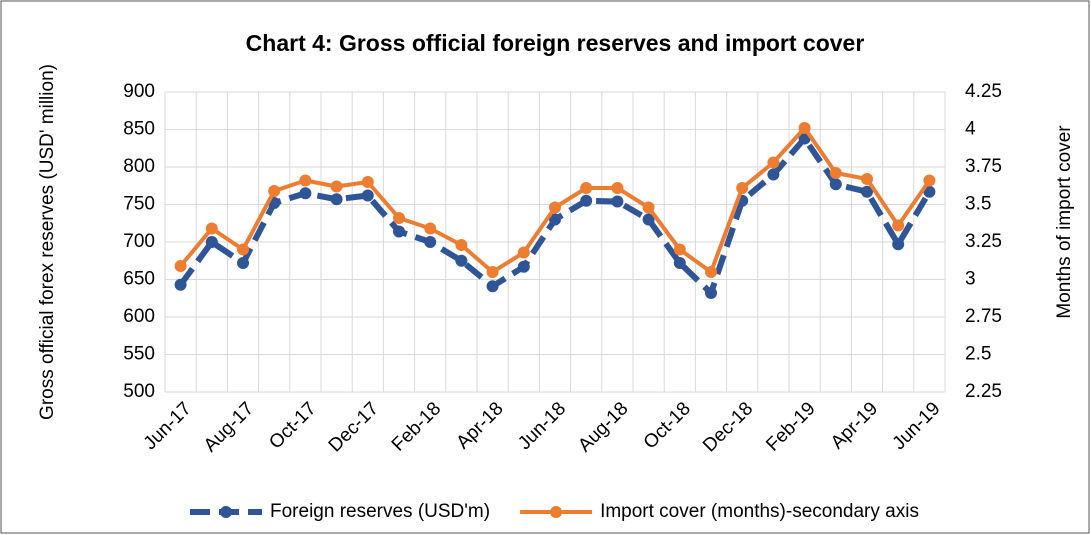 The height and width of the screenshot is (535, 1091). What do you see at coordinates (983, 391) in the screenshot?
I see `y2-tick-label: 2.25` at bounding box center [983, 391].